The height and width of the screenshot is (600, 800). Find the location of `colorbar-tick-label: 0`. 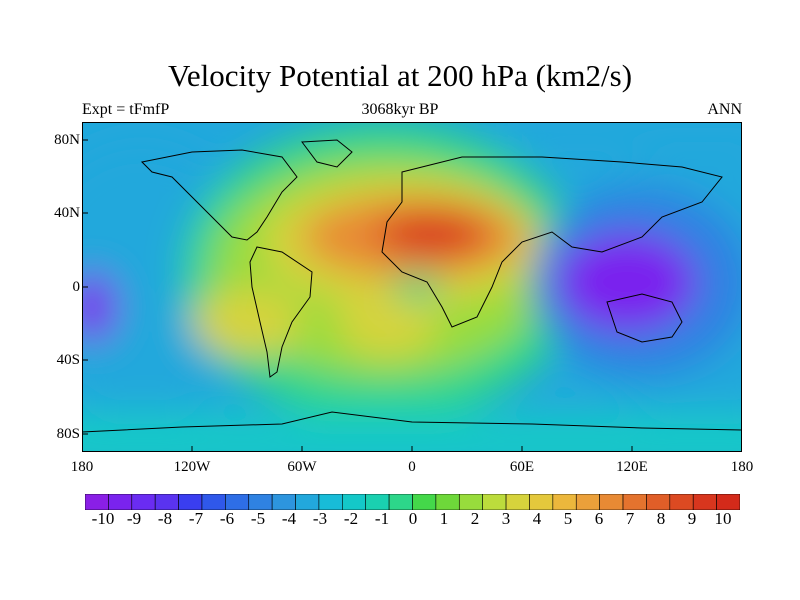

colorbar-tick-label: 0 is located at coordinates (413, 518).